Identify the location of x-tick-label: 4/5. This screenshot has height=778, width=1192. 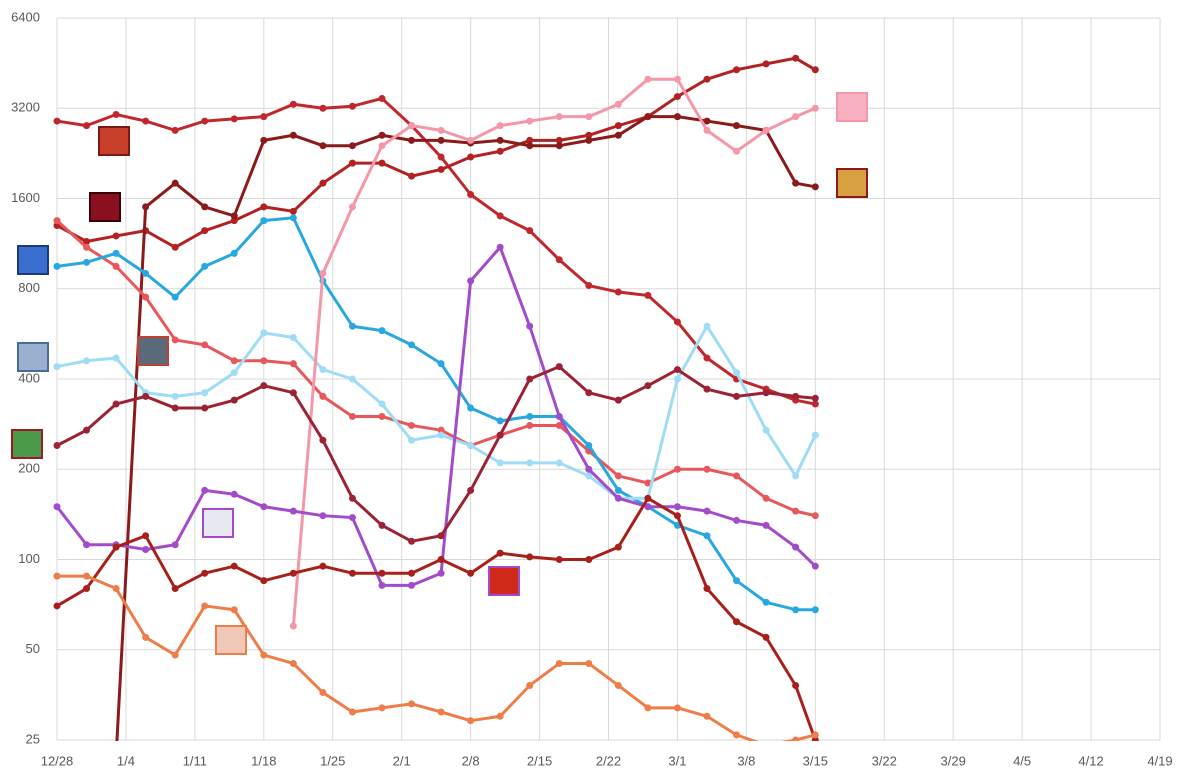
(1022, 760).